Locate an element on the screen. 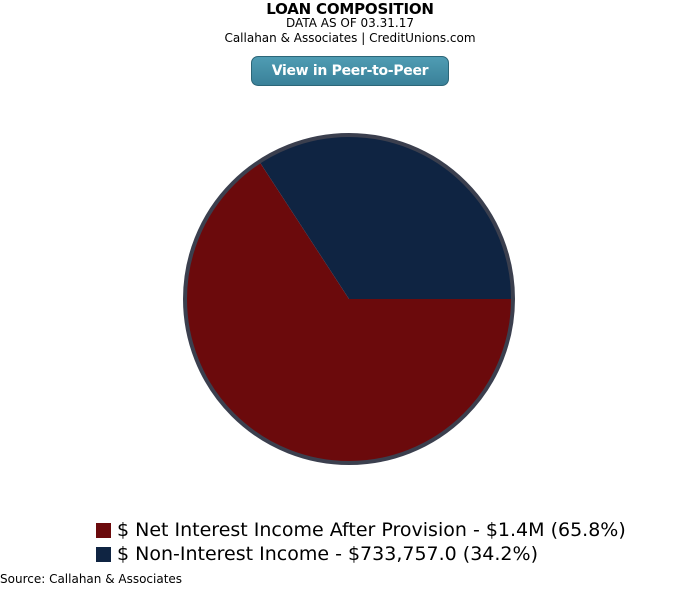  chart-title: LOAN COMPOSITION is located at coordinates (350, 9).